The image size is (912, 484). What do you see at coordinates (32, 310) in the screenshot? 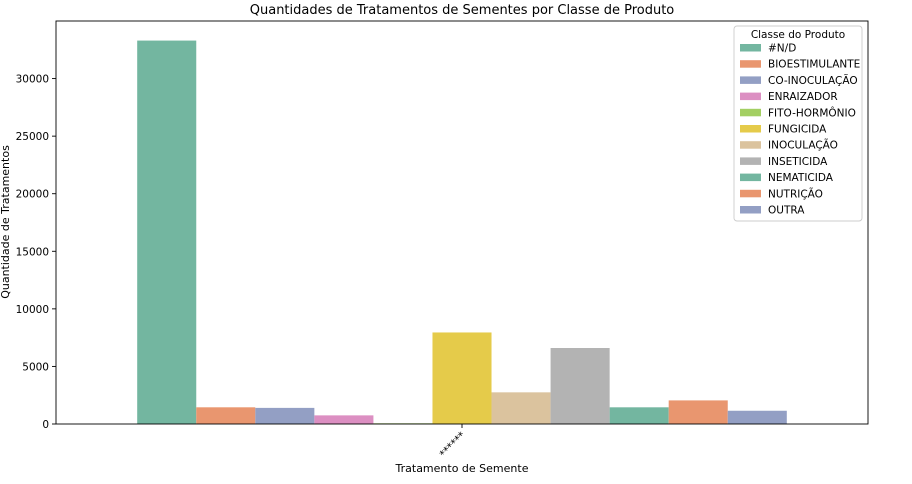
I see `y-tick-label: 10000` at bounding box center [32, 310].